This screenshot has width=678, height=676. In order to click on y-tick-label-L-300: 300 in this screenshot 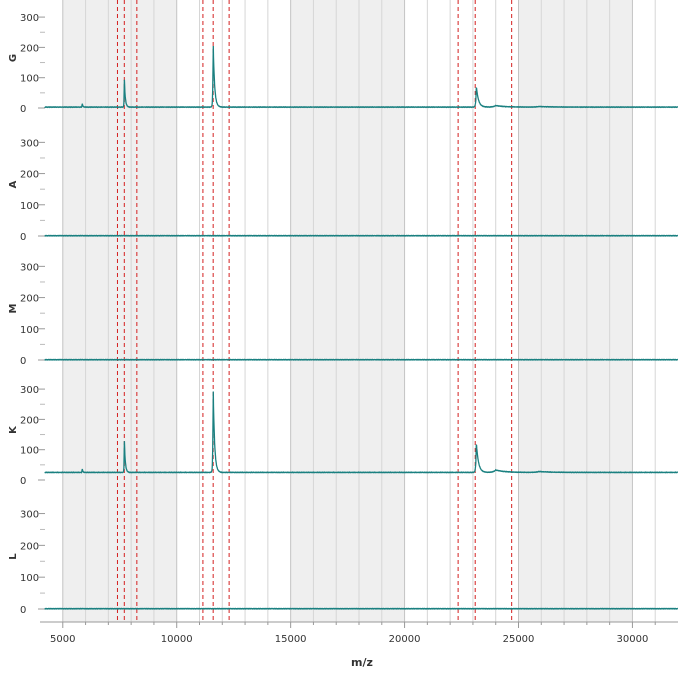, I will do `click(29, 515)`.